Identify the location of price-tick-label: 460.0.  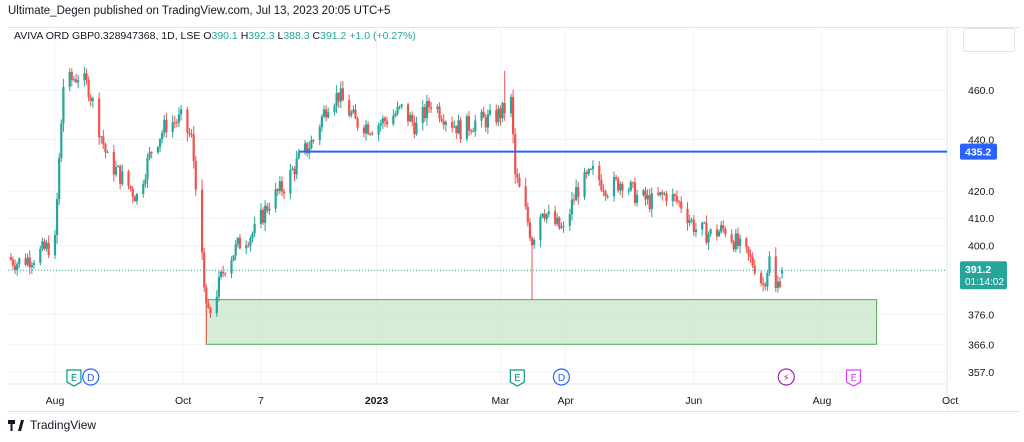
(981, 91).